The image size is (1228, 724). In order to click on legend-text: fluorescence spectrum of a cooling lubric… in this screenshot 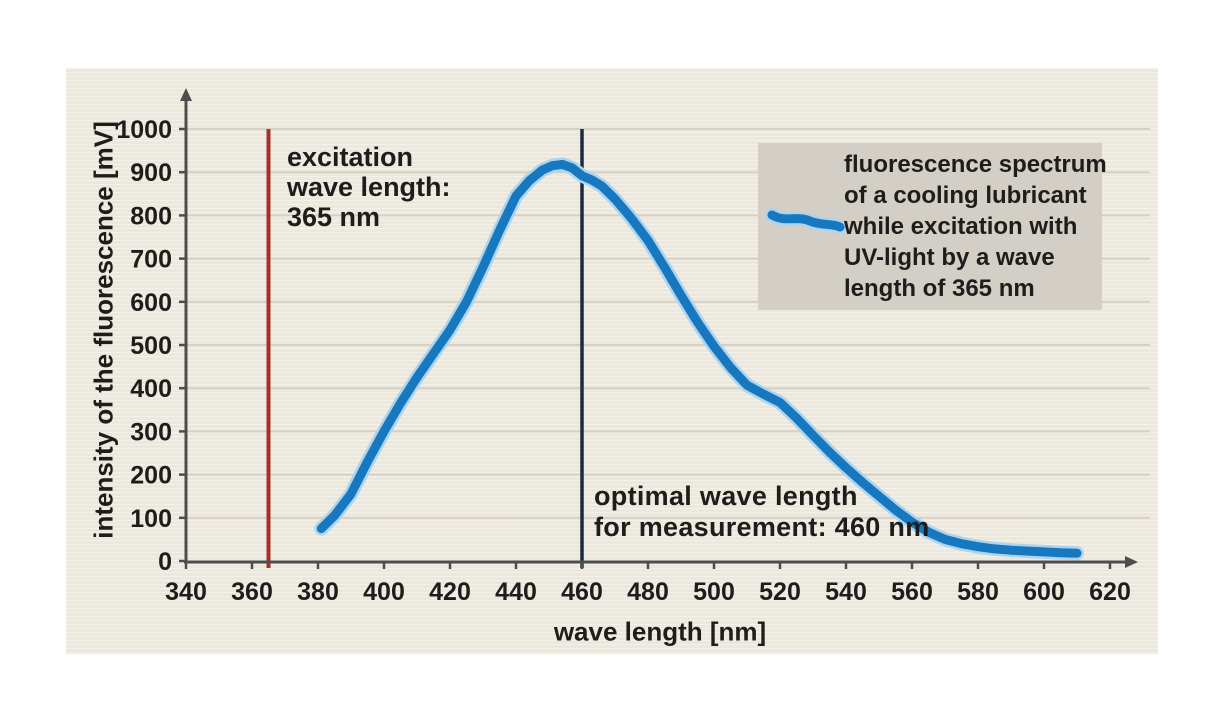, I will do `click(975, 226)`.